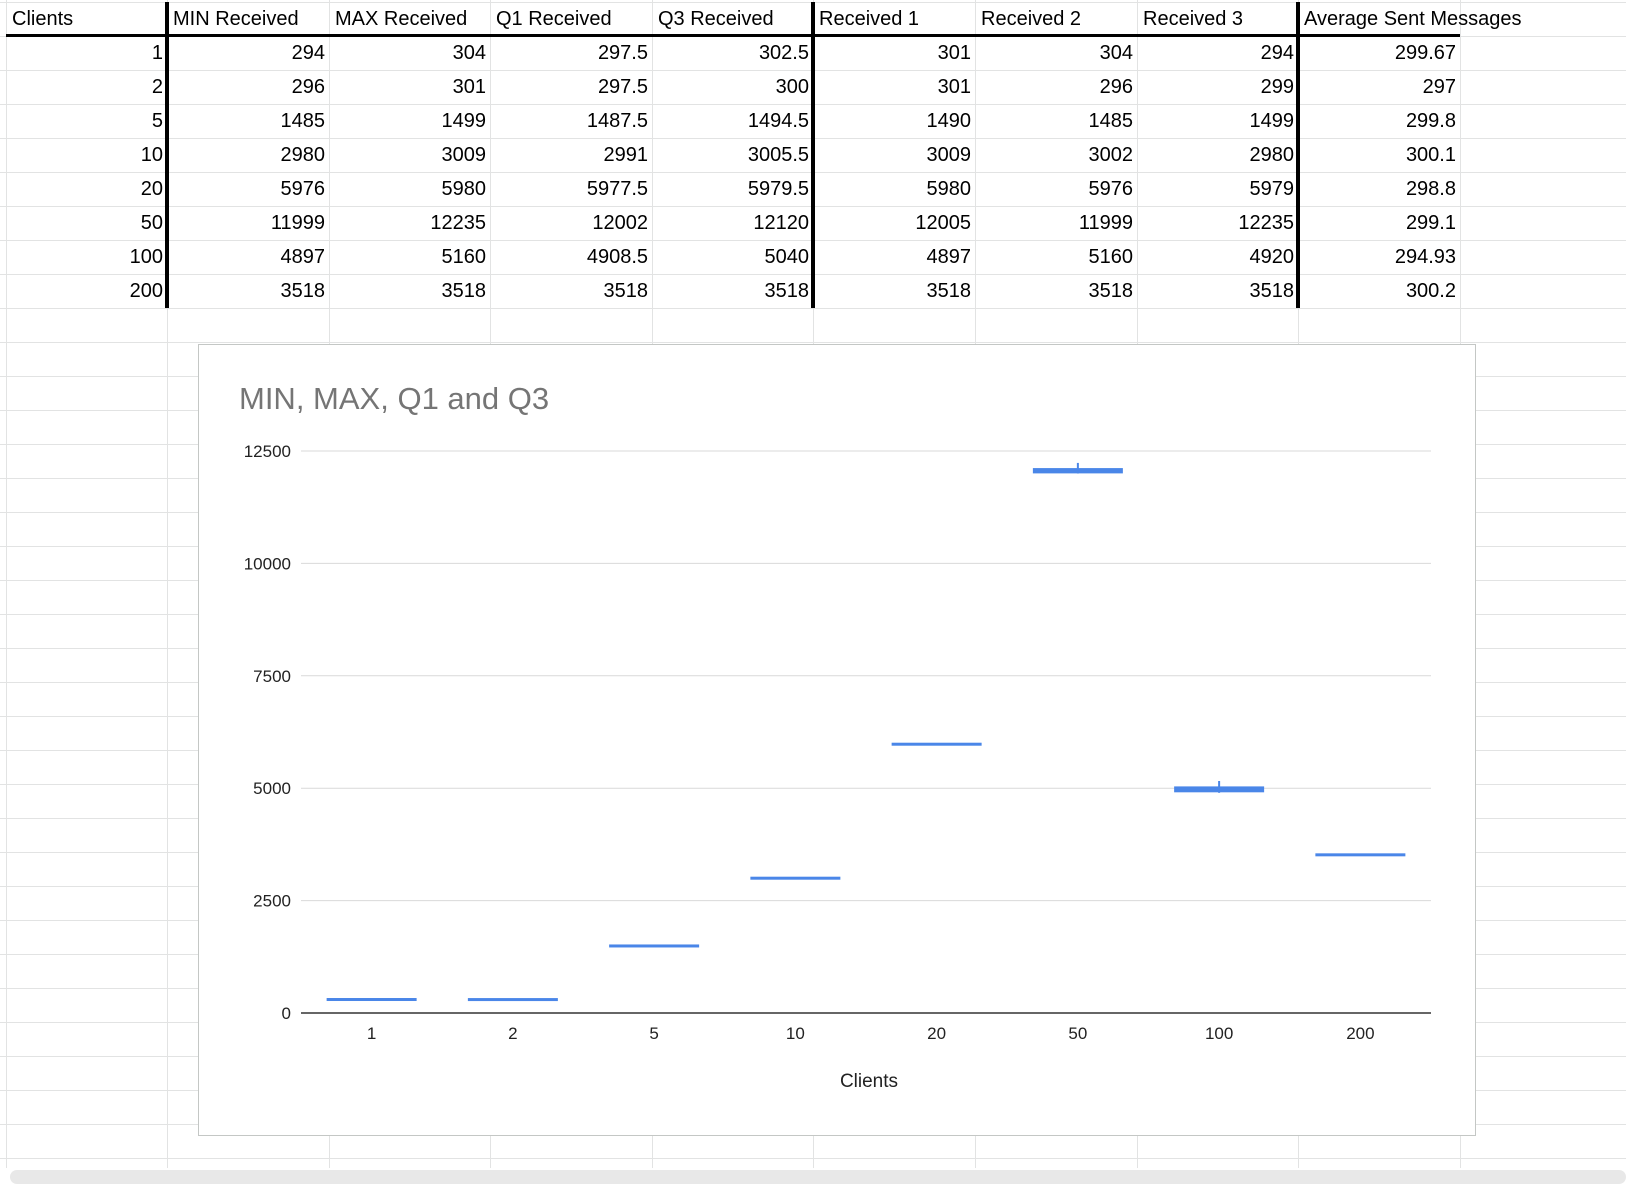 Image resolution: width=1626 pixels, height=1184 pixels. Describe the element at coordinates (787, 257) in the screenshot. I see `table-cell: 5040` at that location.